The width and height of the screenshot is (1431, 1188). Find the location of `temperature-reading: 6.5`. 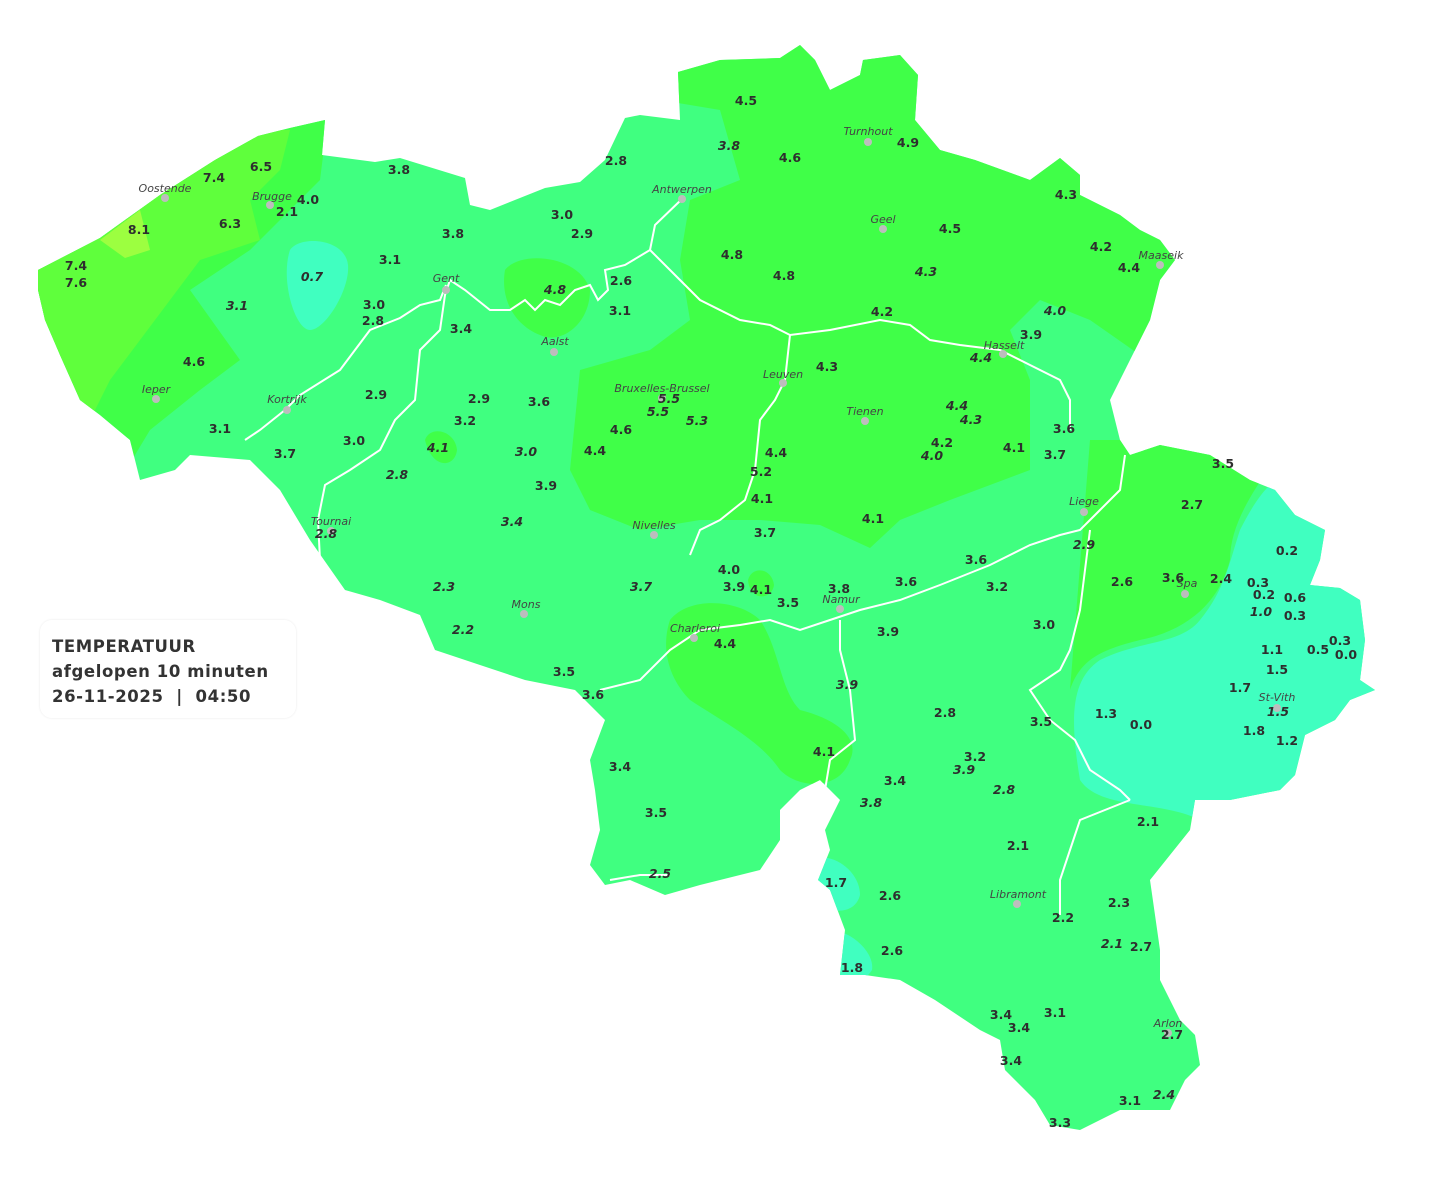

temperature-reading: 6.5 is located at coordinates (261, 166).